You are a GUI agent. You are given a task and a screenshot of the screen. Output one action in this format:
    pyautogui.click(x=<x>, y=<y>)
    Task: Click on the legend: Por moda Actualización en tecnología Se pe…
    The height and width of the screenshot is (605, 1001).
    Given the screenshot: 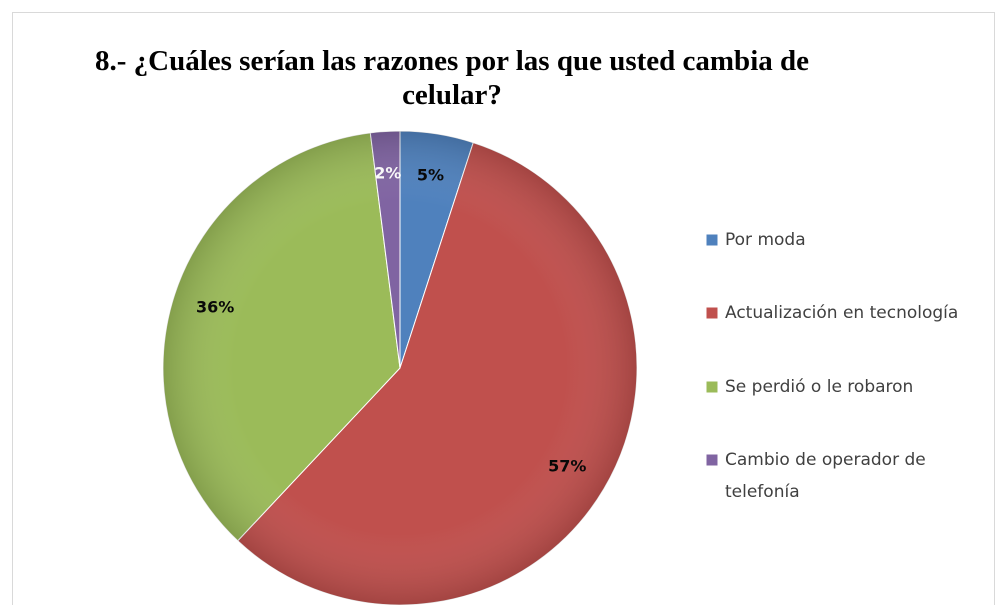 What is the action you would take?
    pyautogui.click(x=831, y=366)
    